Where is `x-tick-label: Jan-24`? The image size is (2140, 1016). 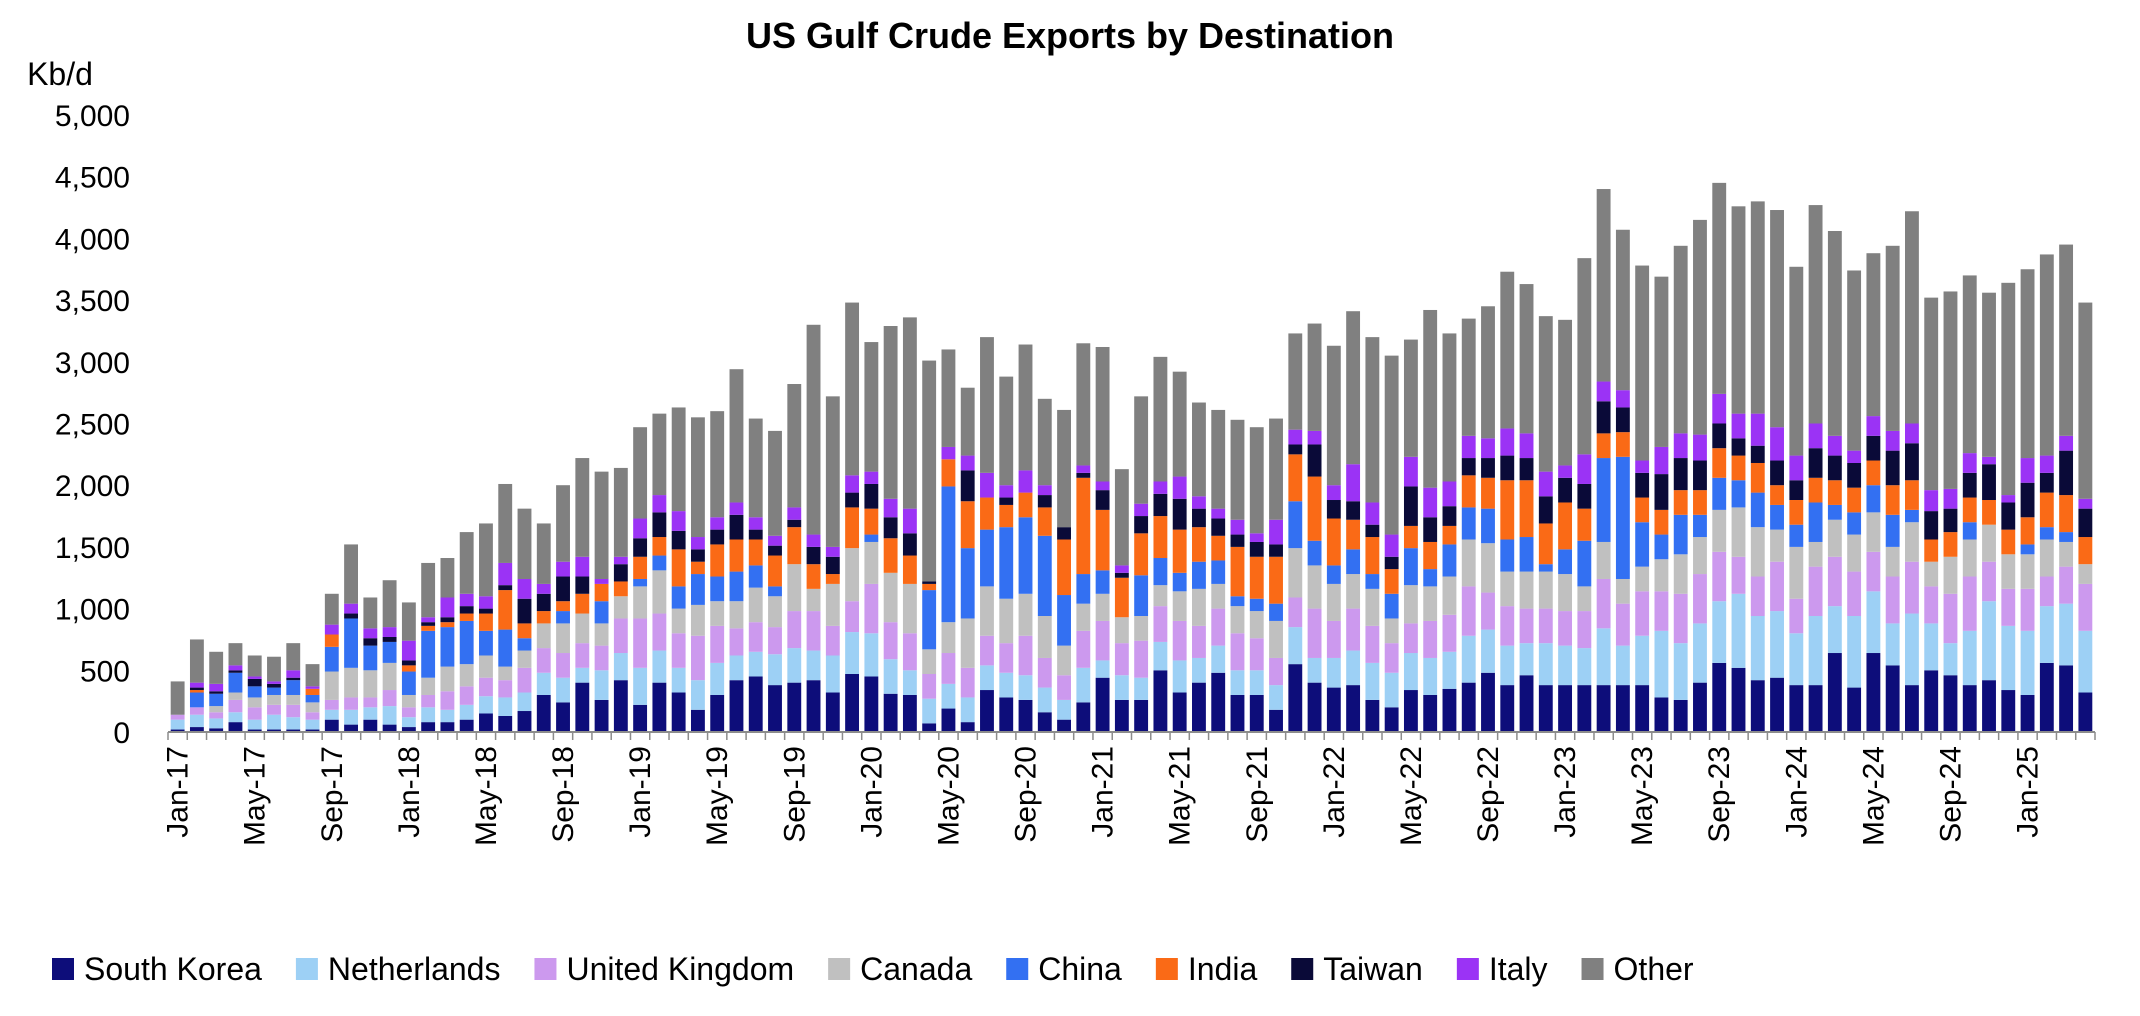
x-tick-label: Jan-24 is located at coordinates (1796, 792).